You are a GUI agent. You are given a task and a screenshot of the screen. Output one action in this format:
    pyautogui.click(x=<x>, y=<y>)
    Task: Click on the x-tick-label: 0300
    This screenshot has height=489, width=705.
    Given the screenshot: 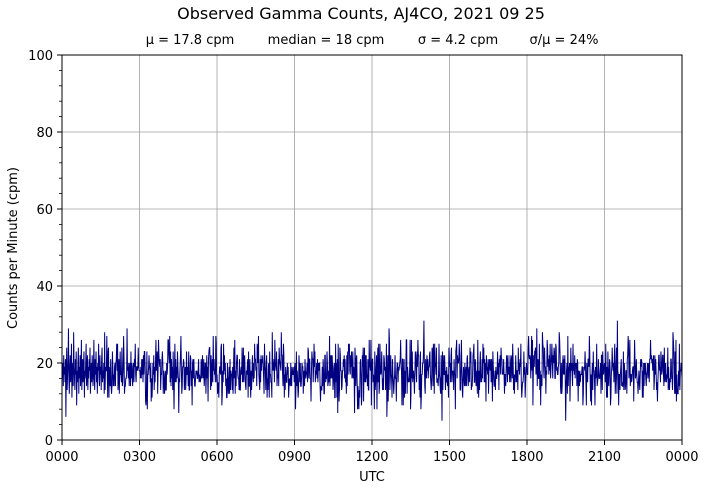 What is the action you would take?
    pyautogui.click(x=139, y=457)
    